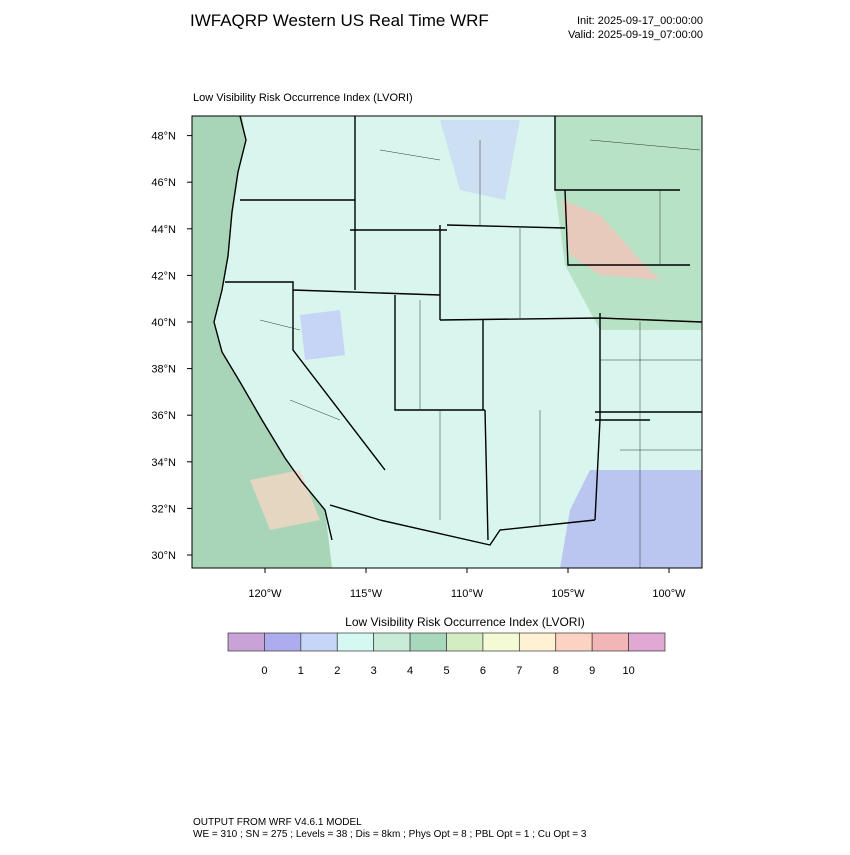  What do you see at coordinates (366, 594) in the screenshot?
I see `lon-label: 115°W` at bounding box center [366, 594].